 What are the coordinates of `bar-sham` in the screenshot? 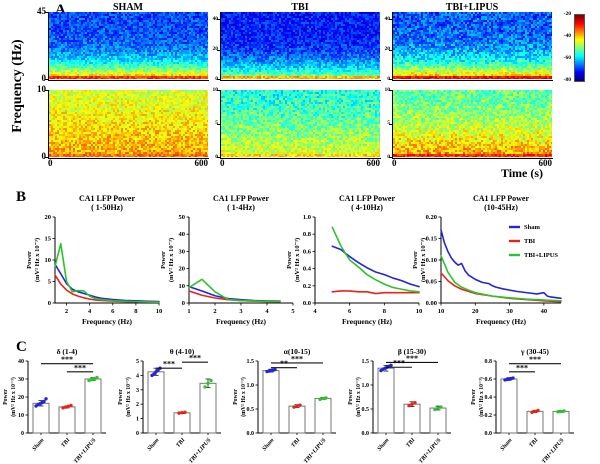 It's located at (156, 402).